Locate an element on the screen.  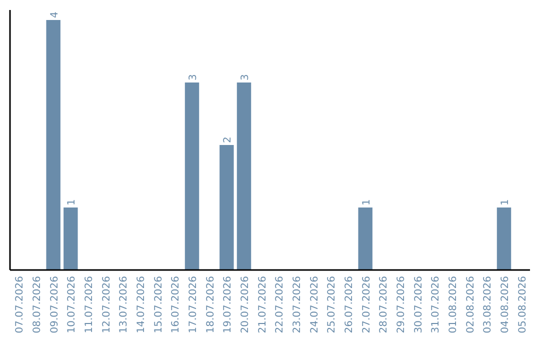
x-tick-label: 24.07.2026 is located at coordinates (314, 305).